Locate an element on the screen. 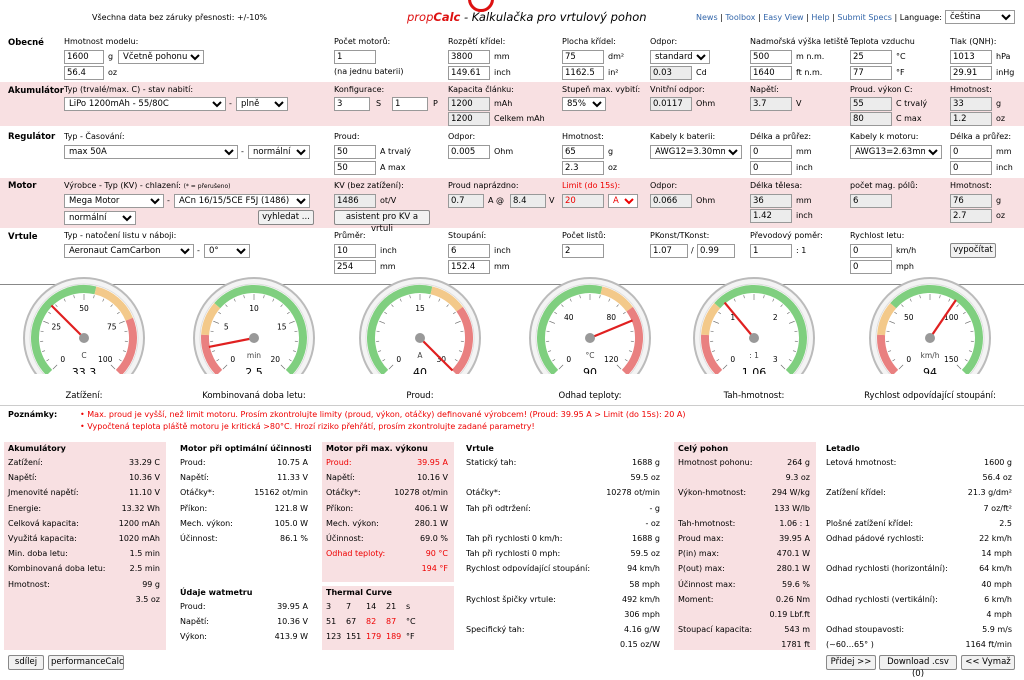 This screenshot has width=1024, height=680. capacity-total-input is located at coordinates (469, 119).